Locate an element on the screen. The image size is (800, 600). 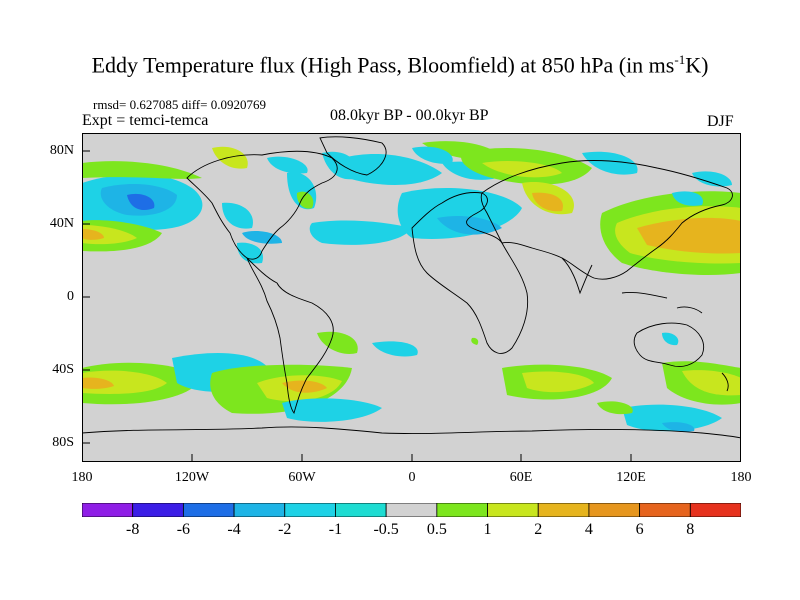
season-label: DJF is located at coordinates (720, 121).